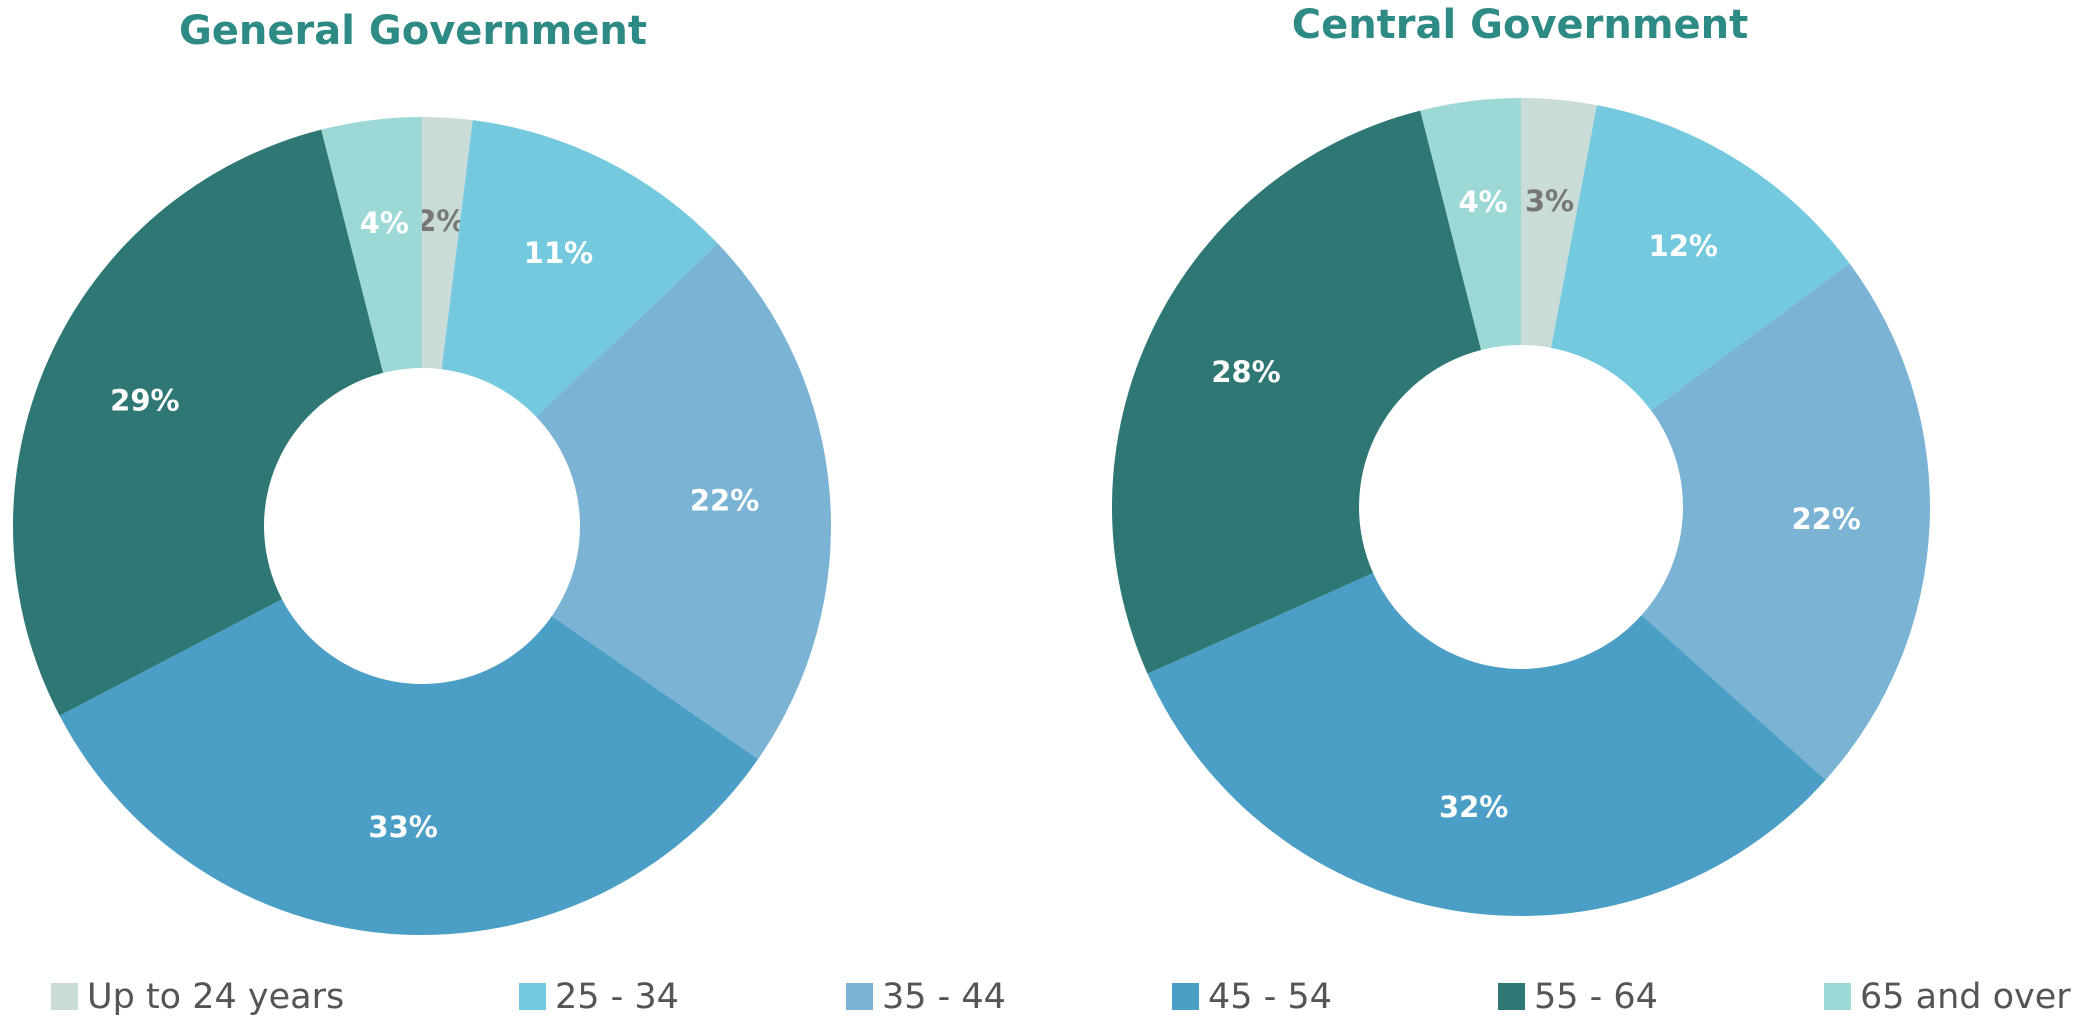  I want to click on data-label: 32%, so click(1473, 807).